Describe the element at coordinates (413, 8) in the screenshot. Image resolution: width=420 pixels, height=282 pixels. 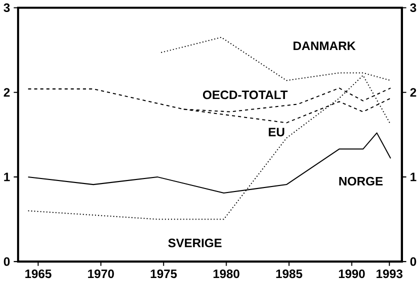
I see `y2-tick-label: 3` at that location.